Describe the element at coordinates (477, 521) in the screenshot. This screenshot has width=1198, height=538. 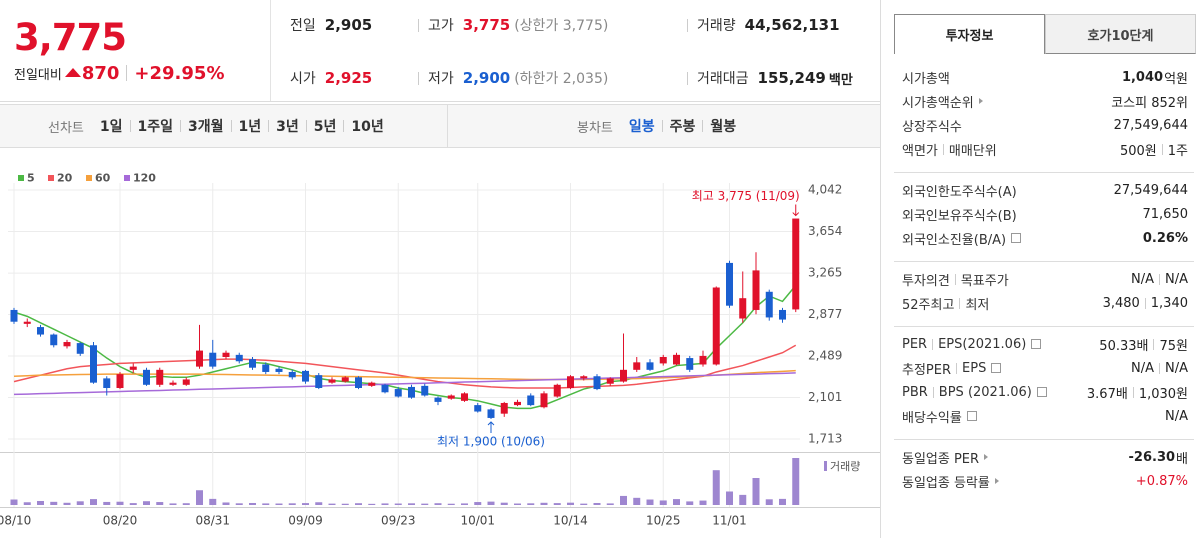
I see `x-tick-label: 10/01` at that location.